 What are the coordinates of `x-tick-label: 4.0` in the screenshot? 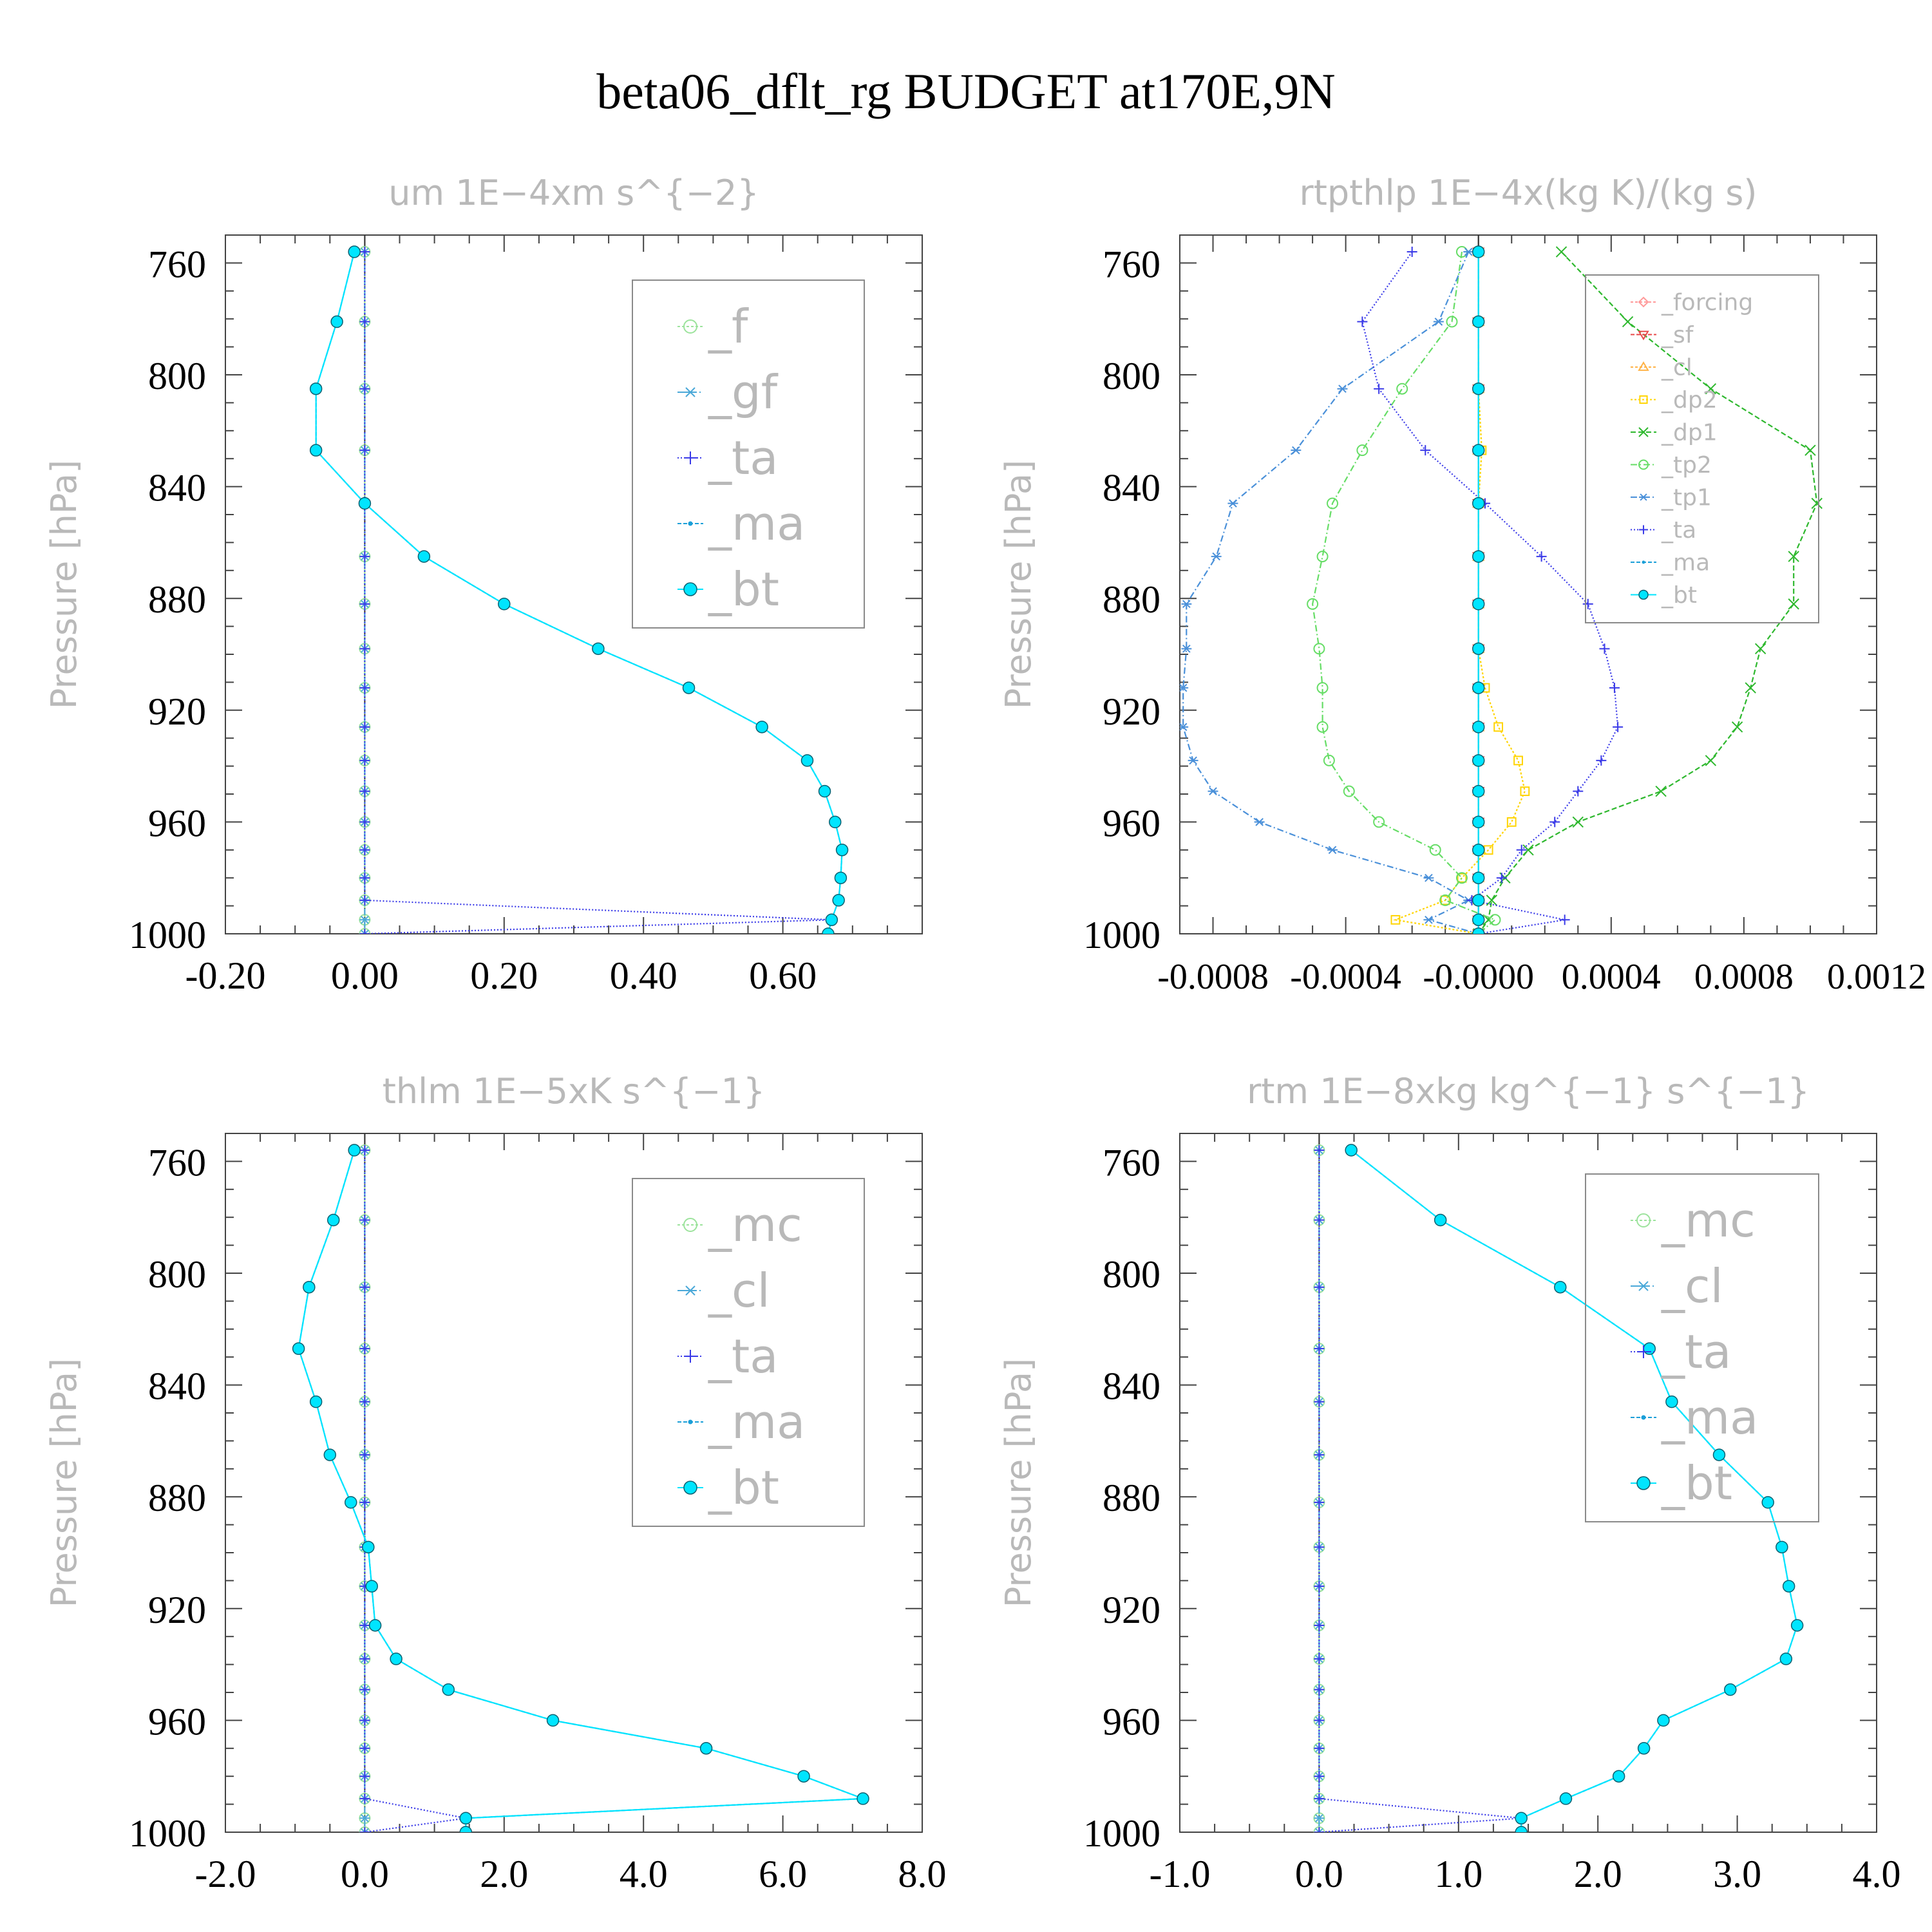 It's located at (644, 1874).